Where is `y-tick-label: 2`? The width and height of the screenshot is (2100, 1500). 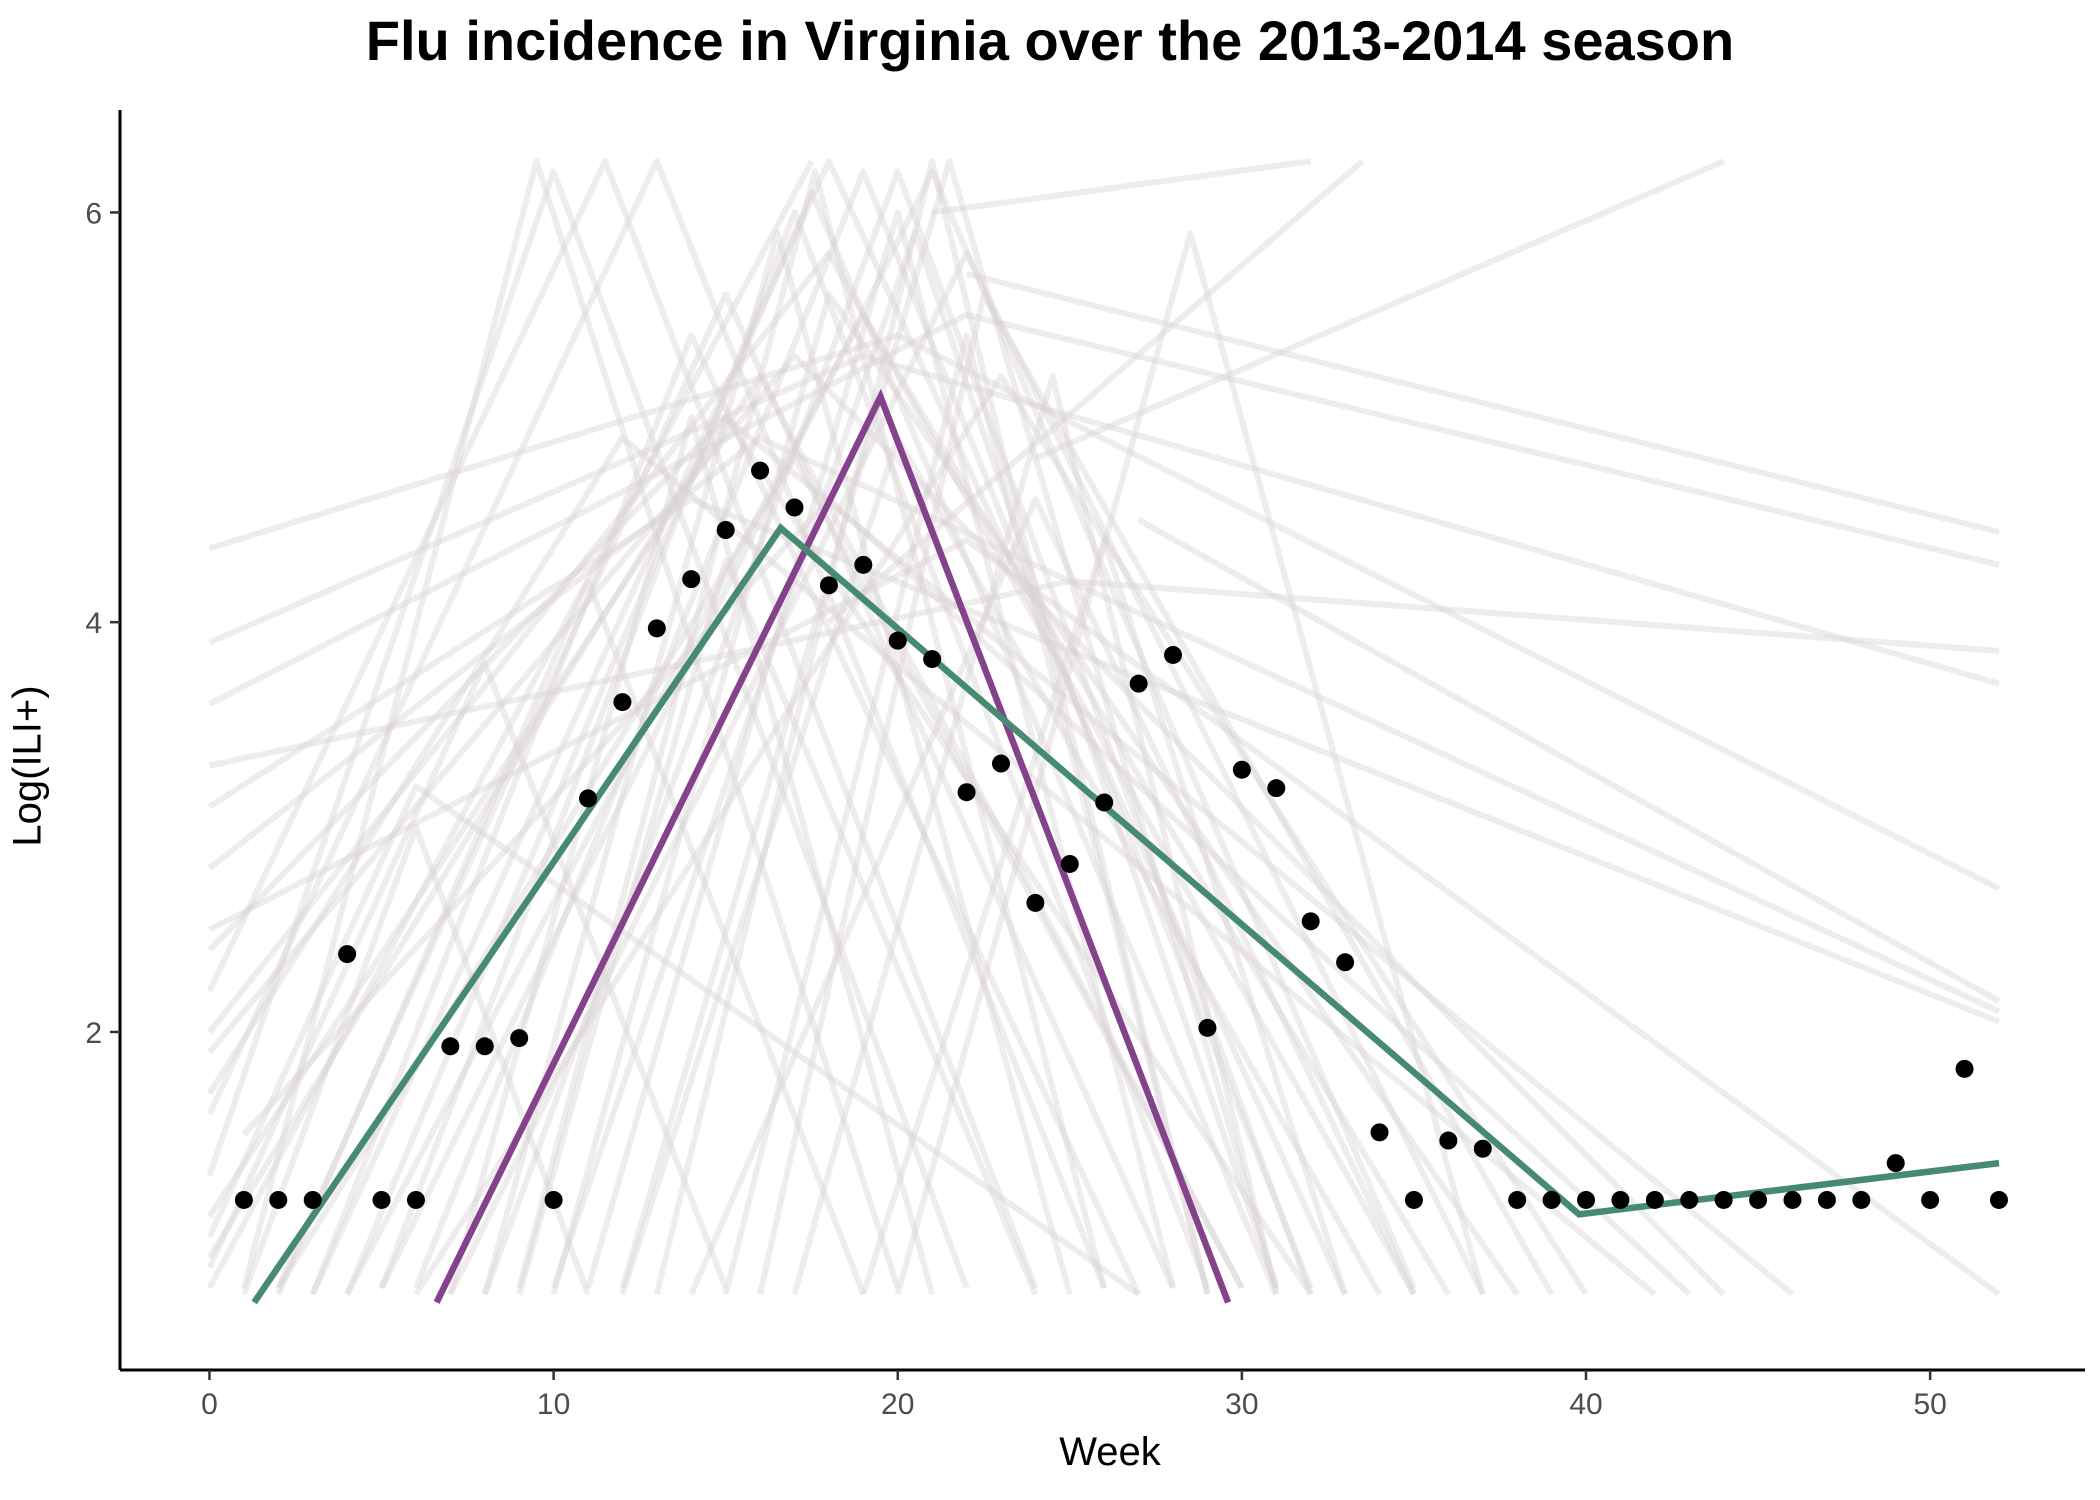 y-tick-label: 2 is located at coordinates (93, 1033).